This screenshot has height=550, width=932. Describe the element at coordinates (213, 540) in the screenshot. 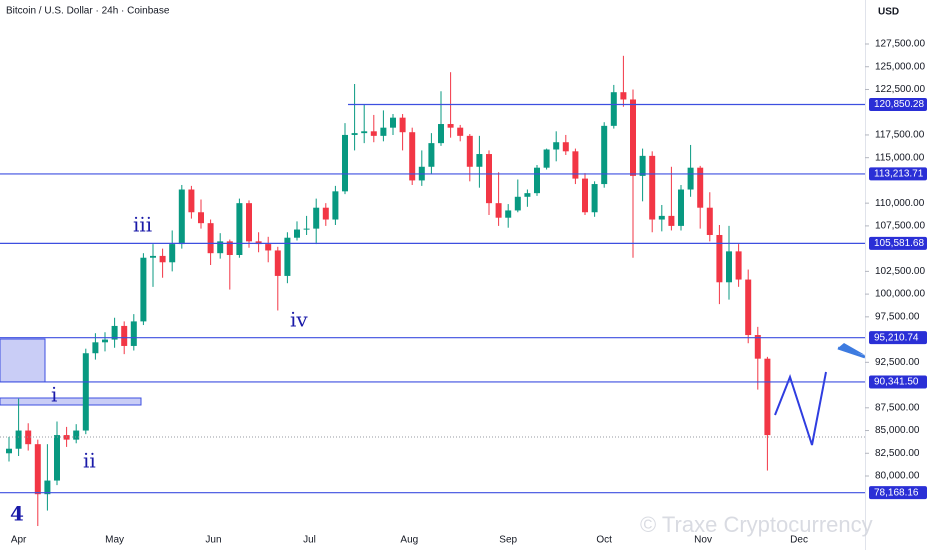

I see `x-tick-label: Jun` at that location.